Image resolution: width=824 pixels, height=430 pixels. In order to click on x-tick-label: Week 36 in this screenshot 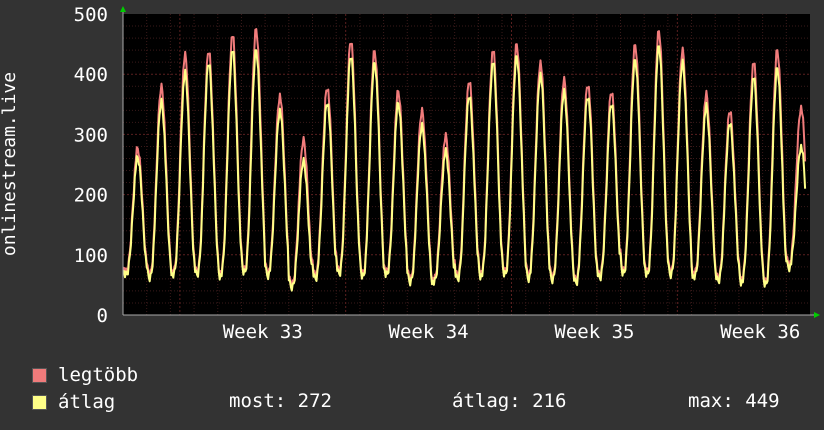, I will do `click(760, 332)`.